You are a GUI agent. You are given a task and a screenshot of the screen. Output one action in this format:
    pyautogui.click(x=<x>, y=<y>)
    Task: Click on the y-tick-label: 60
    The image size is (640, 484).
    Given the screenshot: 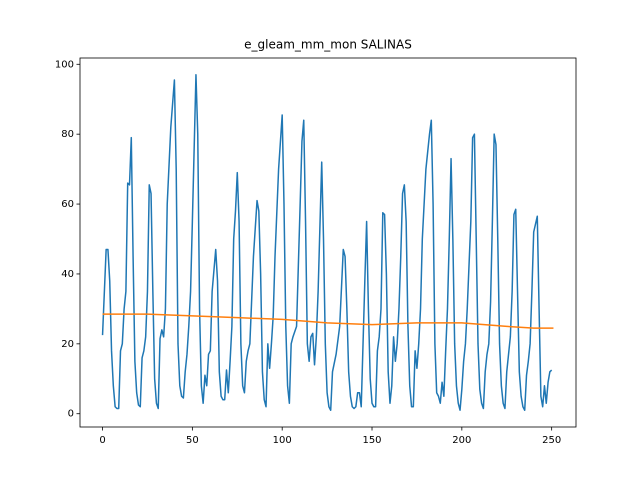 What is the action you would take?
    pyautogui.click(x=67, y=204)
    